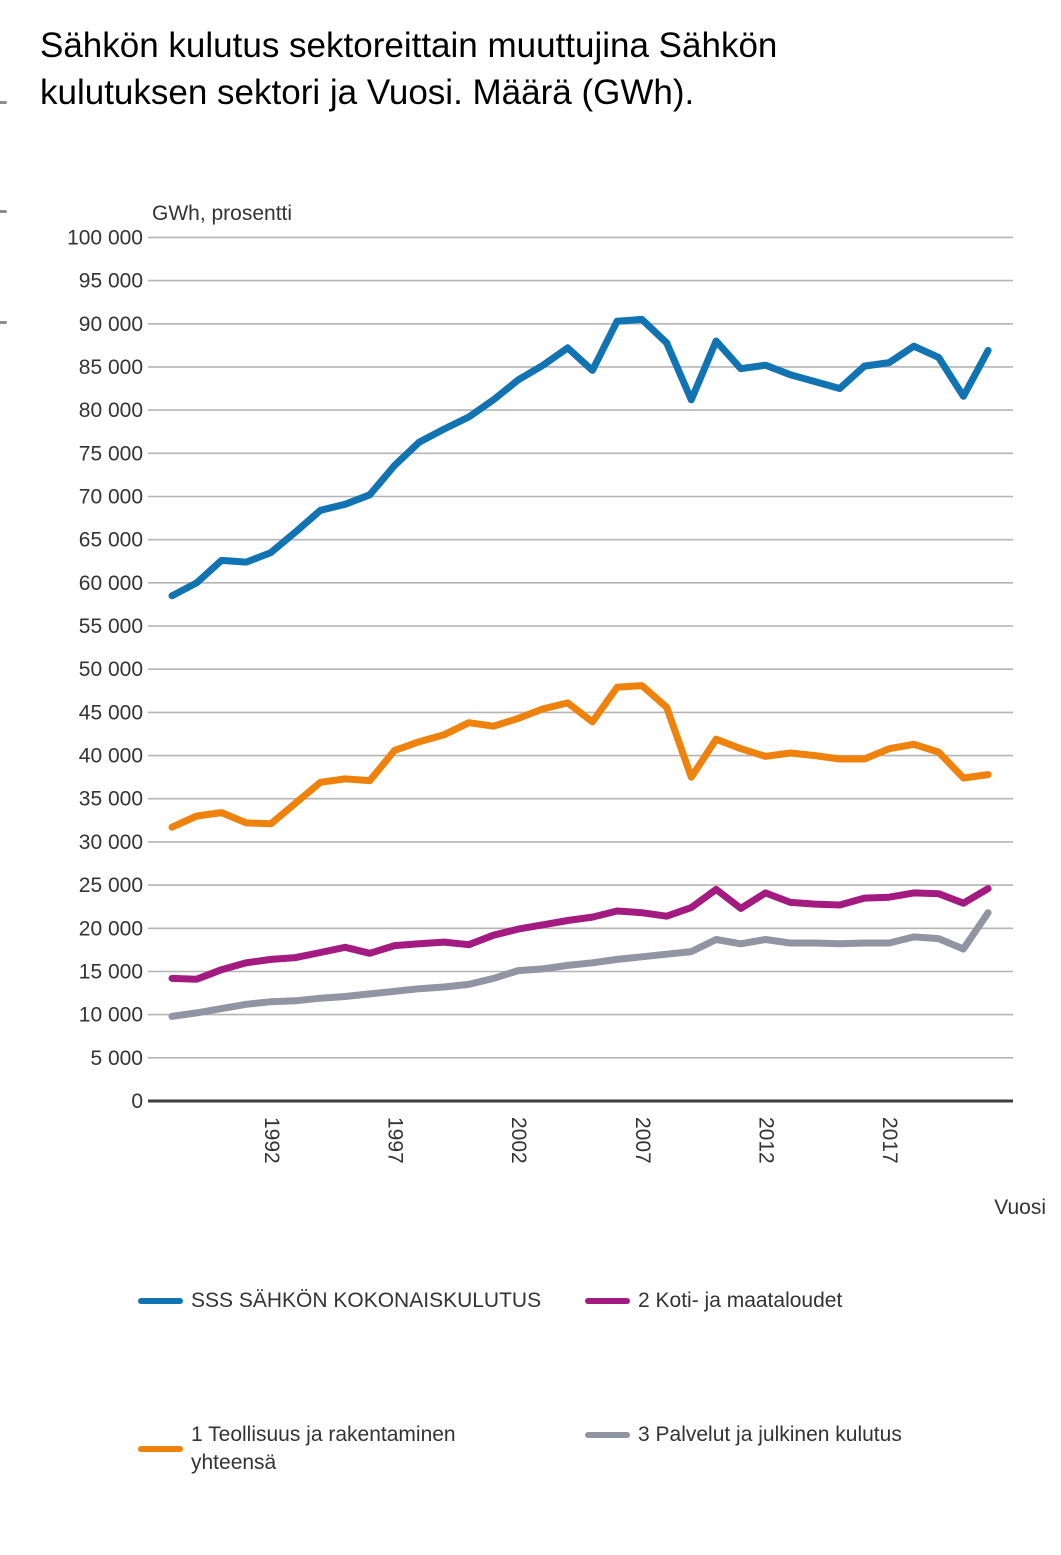  I want to click on y-tick-label: 30 000, so click(111, 842).